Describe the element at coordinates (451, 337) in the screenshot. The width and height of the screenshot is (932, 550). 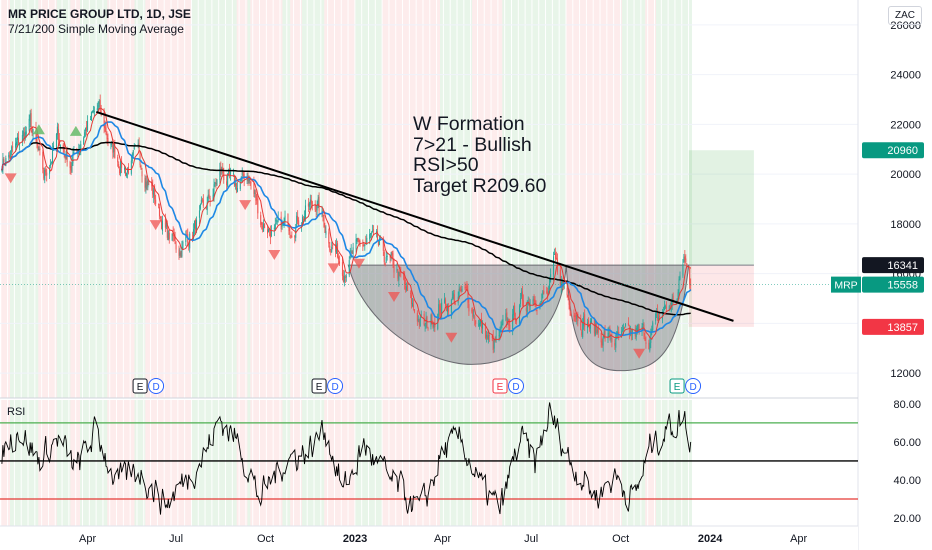
I see `sell-signal-marker` at that location.